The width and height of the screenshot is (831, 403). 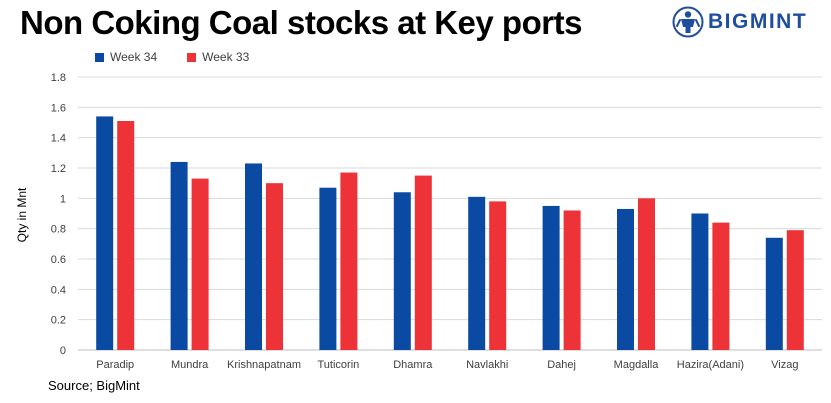 What do you see at coordinates (58, 321) in the screenshot?
I see `y-tick-label: 0.2` at bounding box center [58, 321].